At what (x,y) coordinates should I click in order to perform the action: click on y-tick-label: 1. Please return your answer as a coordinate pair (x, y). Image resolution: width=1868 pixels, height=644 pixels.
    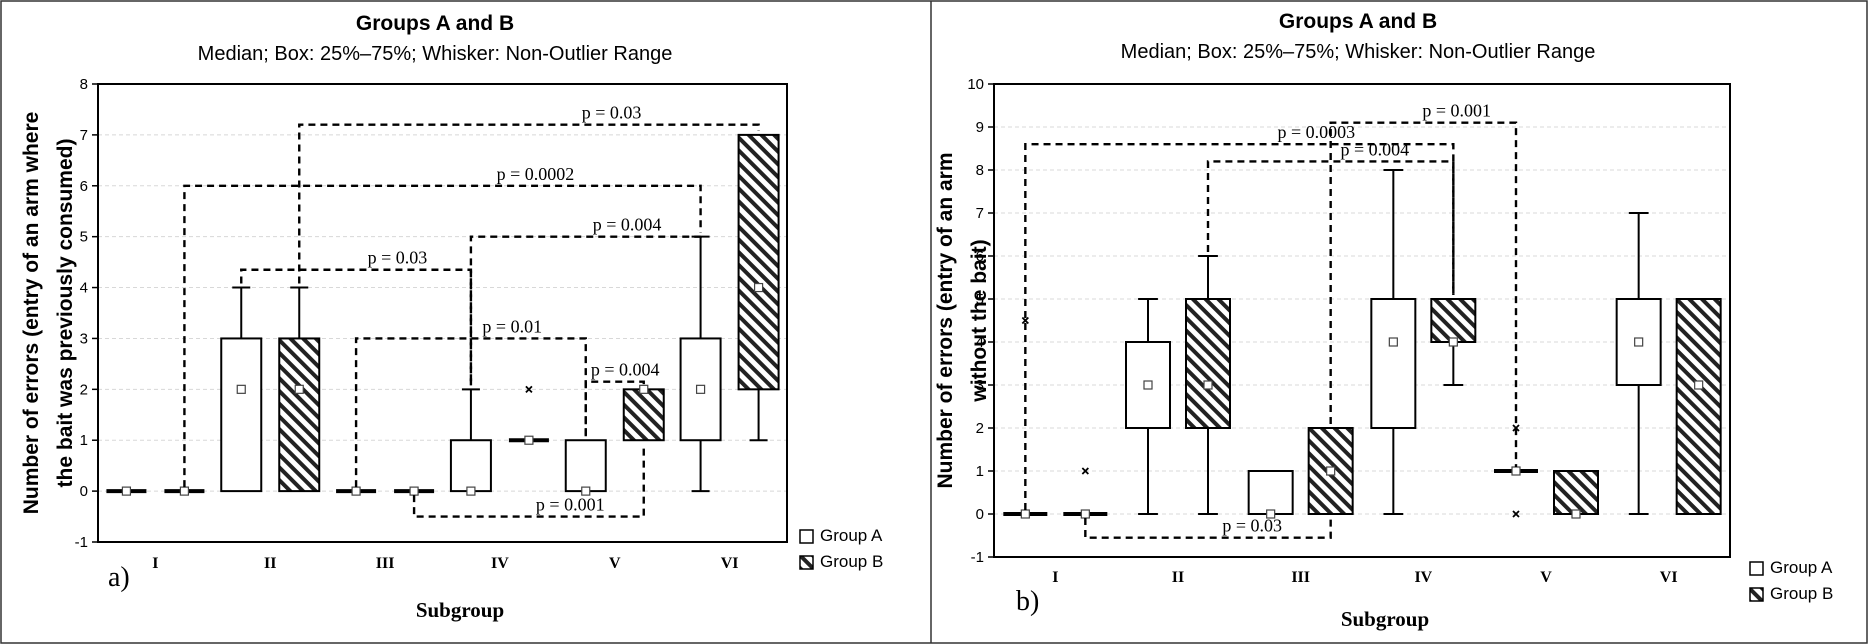
    Looking at the image, I should click on (84, 440).